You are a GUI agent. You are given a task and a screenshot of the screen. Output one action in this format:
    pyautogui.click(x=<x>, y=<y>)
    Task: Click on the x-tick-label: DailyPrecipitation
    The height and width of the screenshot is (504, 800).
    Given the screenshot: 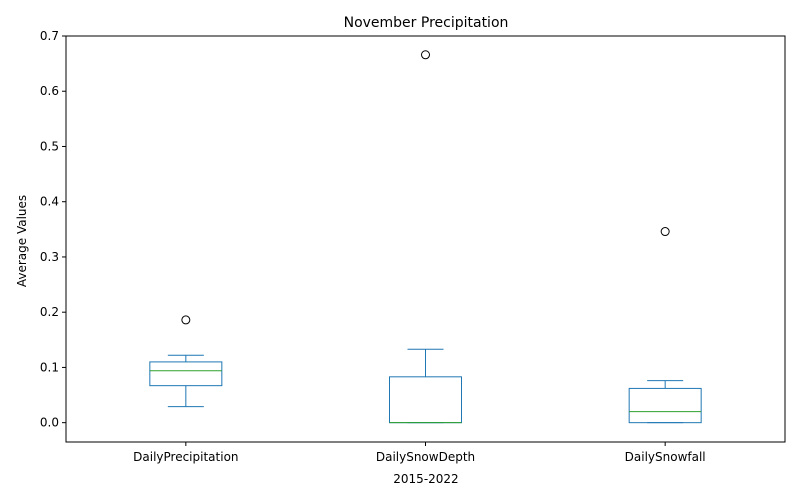 What is the action you would take?
    pyautogui.click(x=185, y=457)
    